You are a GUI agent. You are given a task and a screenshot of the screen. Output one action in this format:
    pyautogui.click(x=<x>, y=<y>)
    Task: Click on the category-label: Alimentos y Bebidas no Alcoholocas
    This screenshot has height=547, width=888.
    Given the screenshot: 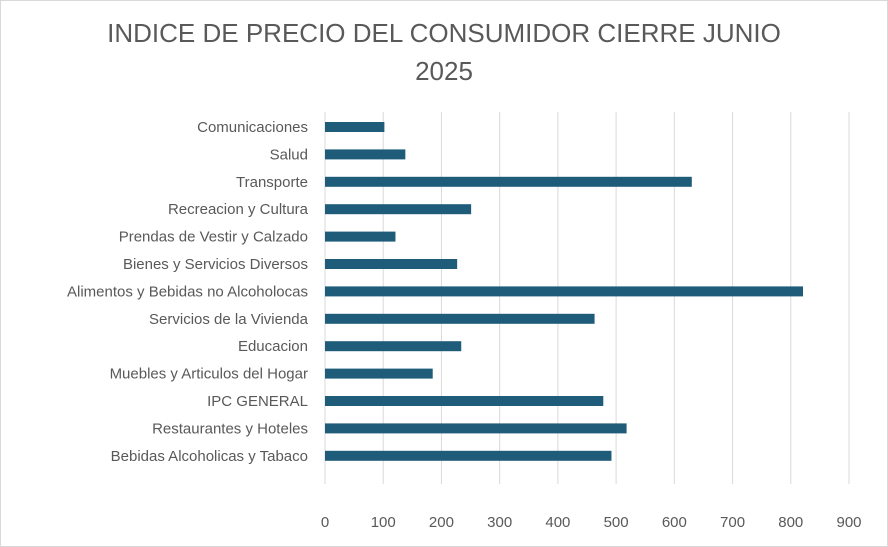 What is the action you would take?
    pyautogui.click(x=187, y=291)
    